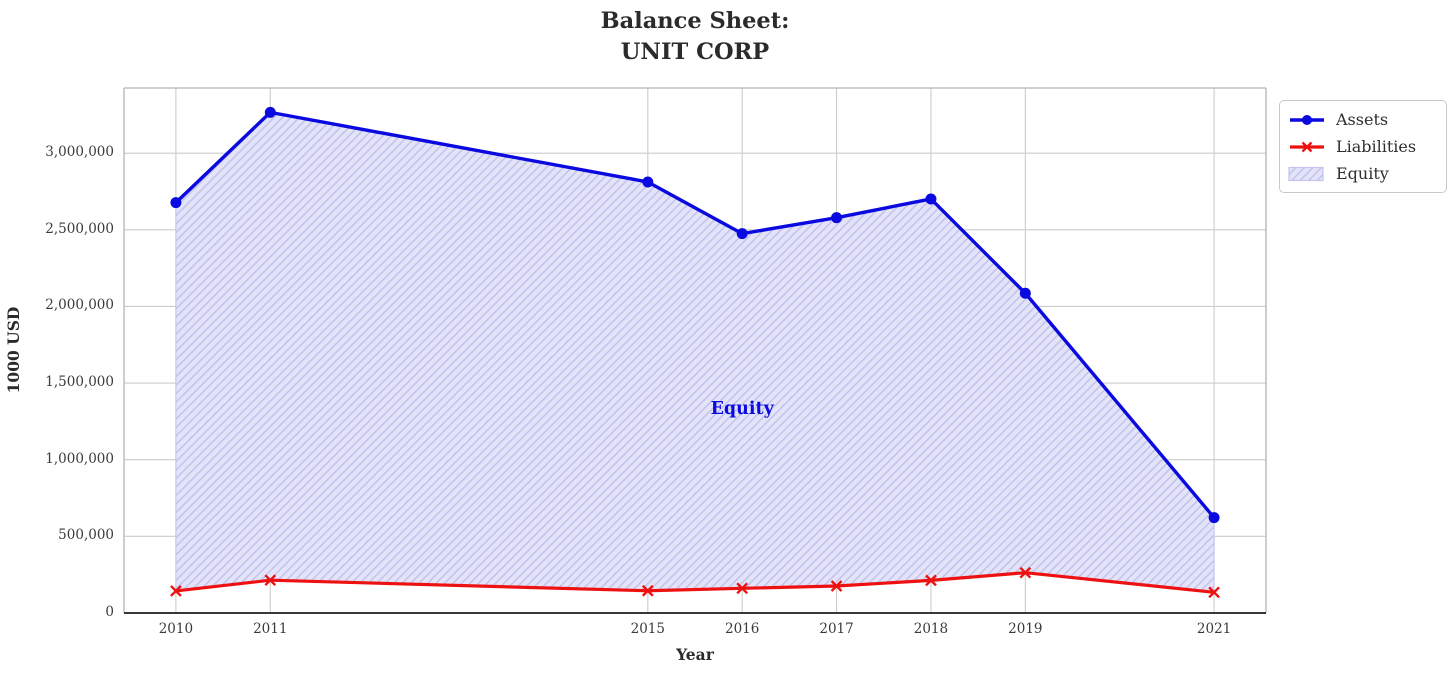 The image size is (1454, 676). I want to click on legend-label-equity: Equity, so click(1362, 173).